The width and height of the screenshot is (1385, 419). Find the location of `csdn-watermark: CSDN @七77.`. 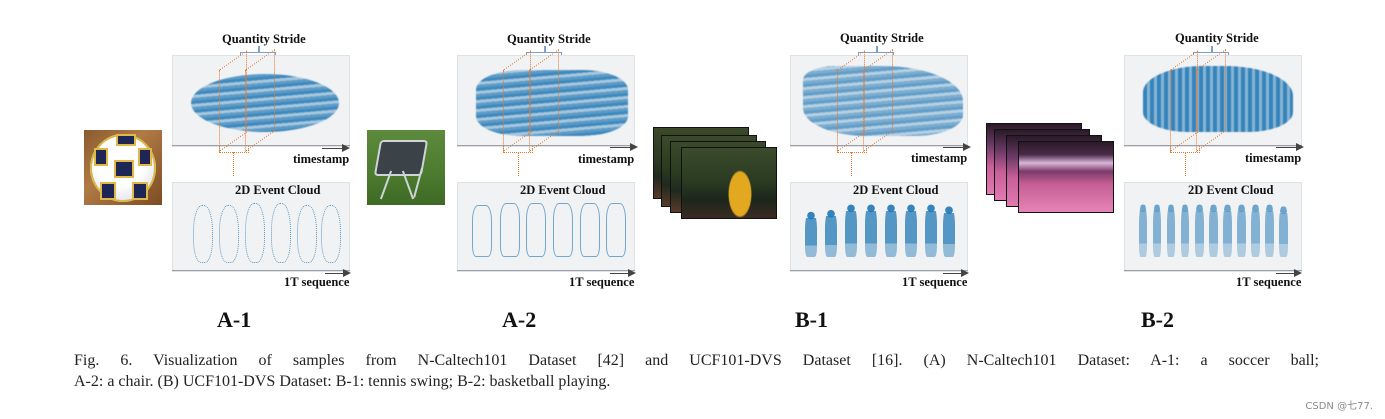

csdn-watermark: CSDN @七77. is located at coordinates (1339, 406).